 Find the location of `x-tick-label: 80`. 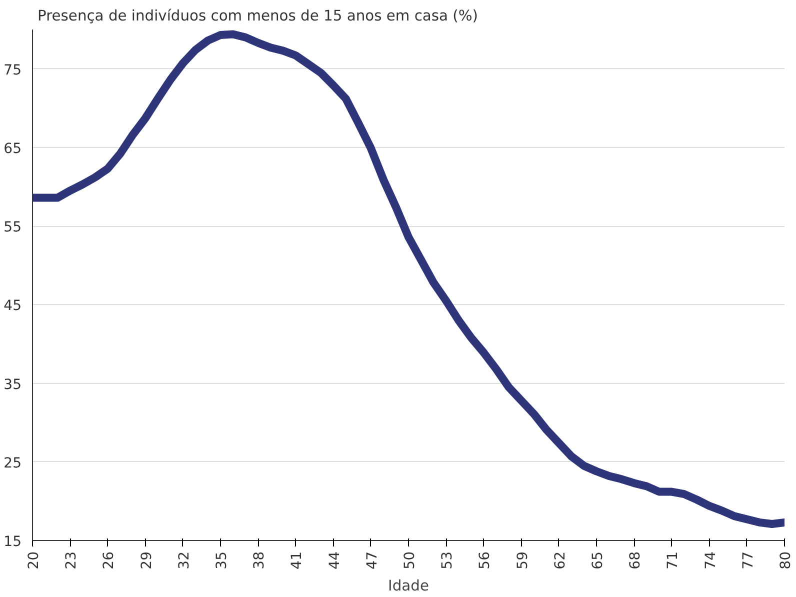

x-tick-label: 80 is located at coordinates (786, 560).